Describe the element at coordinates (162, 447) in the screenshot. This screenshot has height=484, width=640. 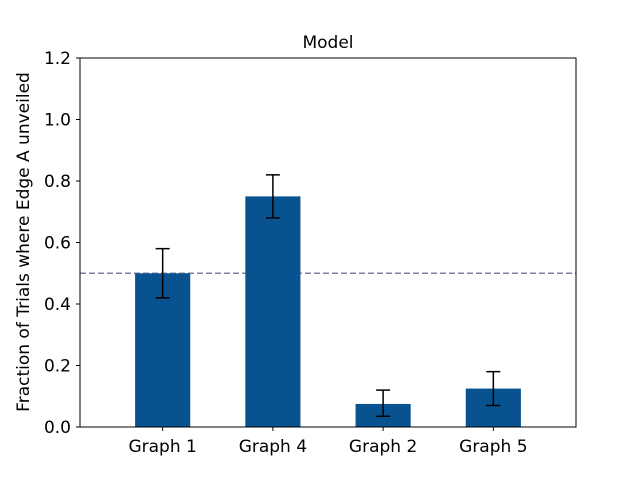
I see `x-tick-label: Graph 1` at that location.